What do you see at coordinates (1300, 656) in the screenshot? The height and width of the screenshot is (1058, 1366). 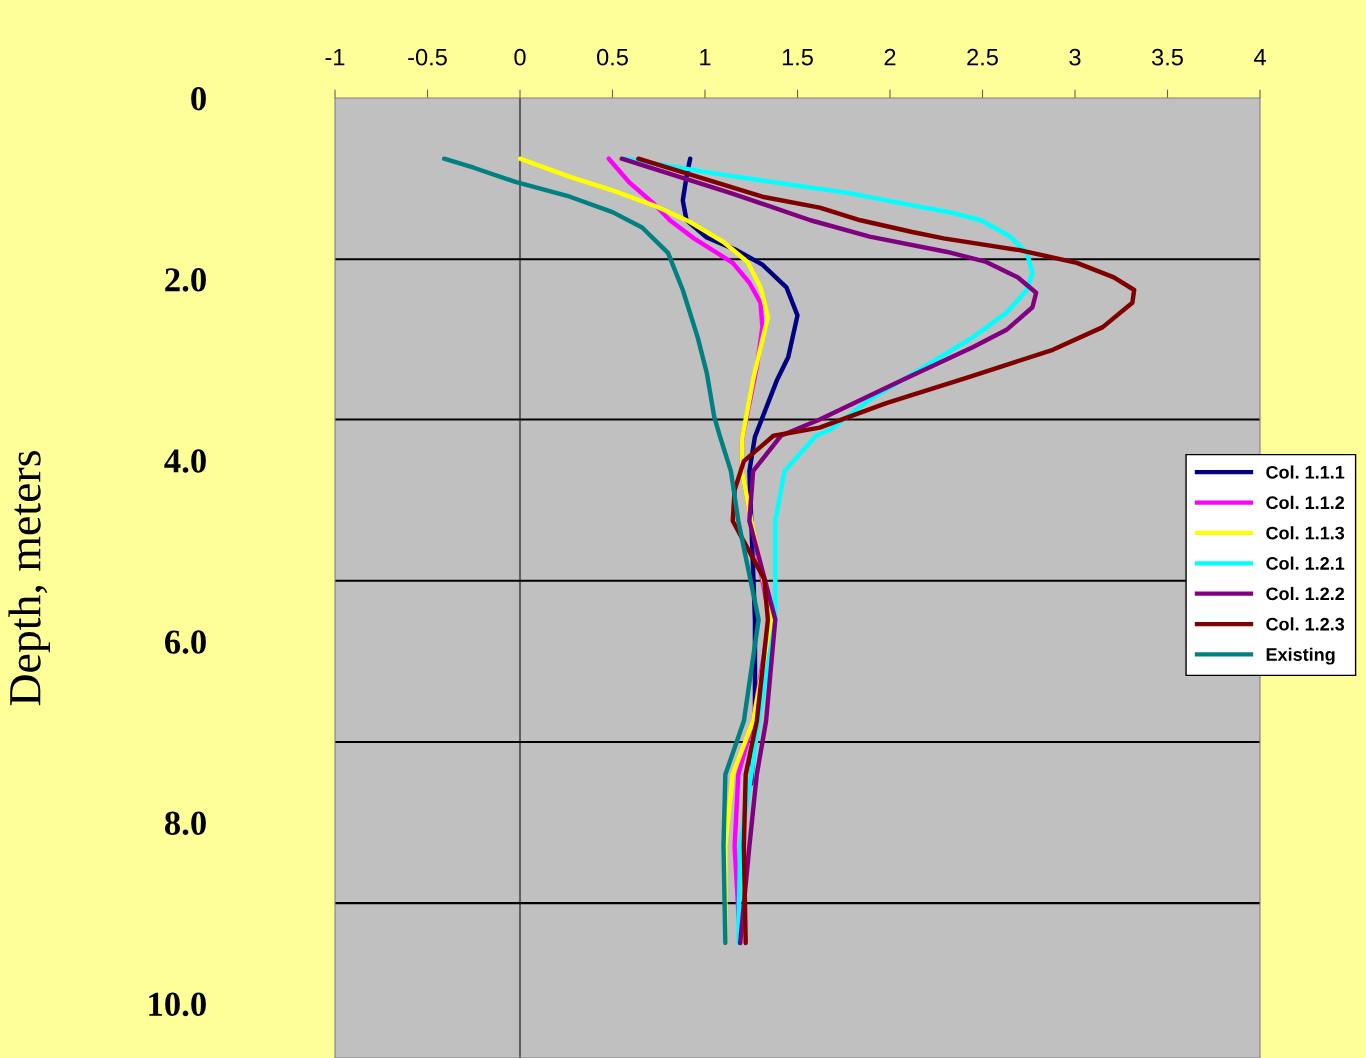 I see `legend-label: Existing` at bounding box center [1300, 656].